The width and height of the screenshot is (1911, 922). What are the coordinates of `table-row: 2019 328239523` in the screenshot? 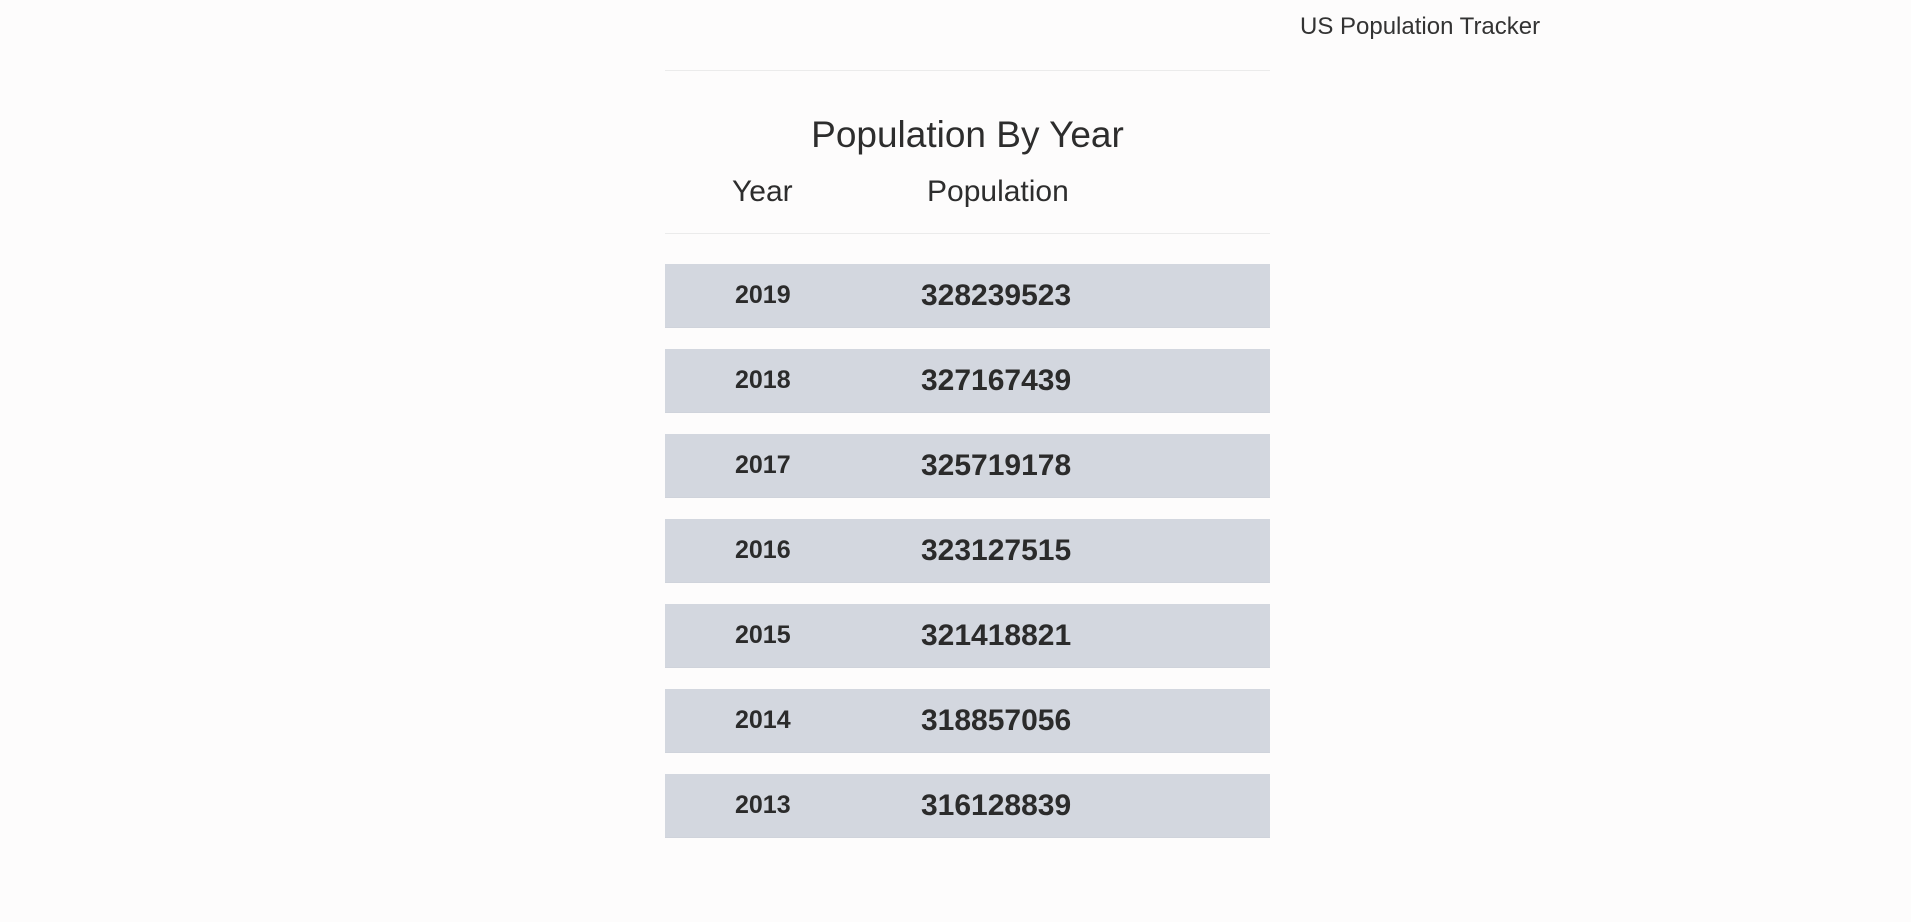 It's located at (967, 296).